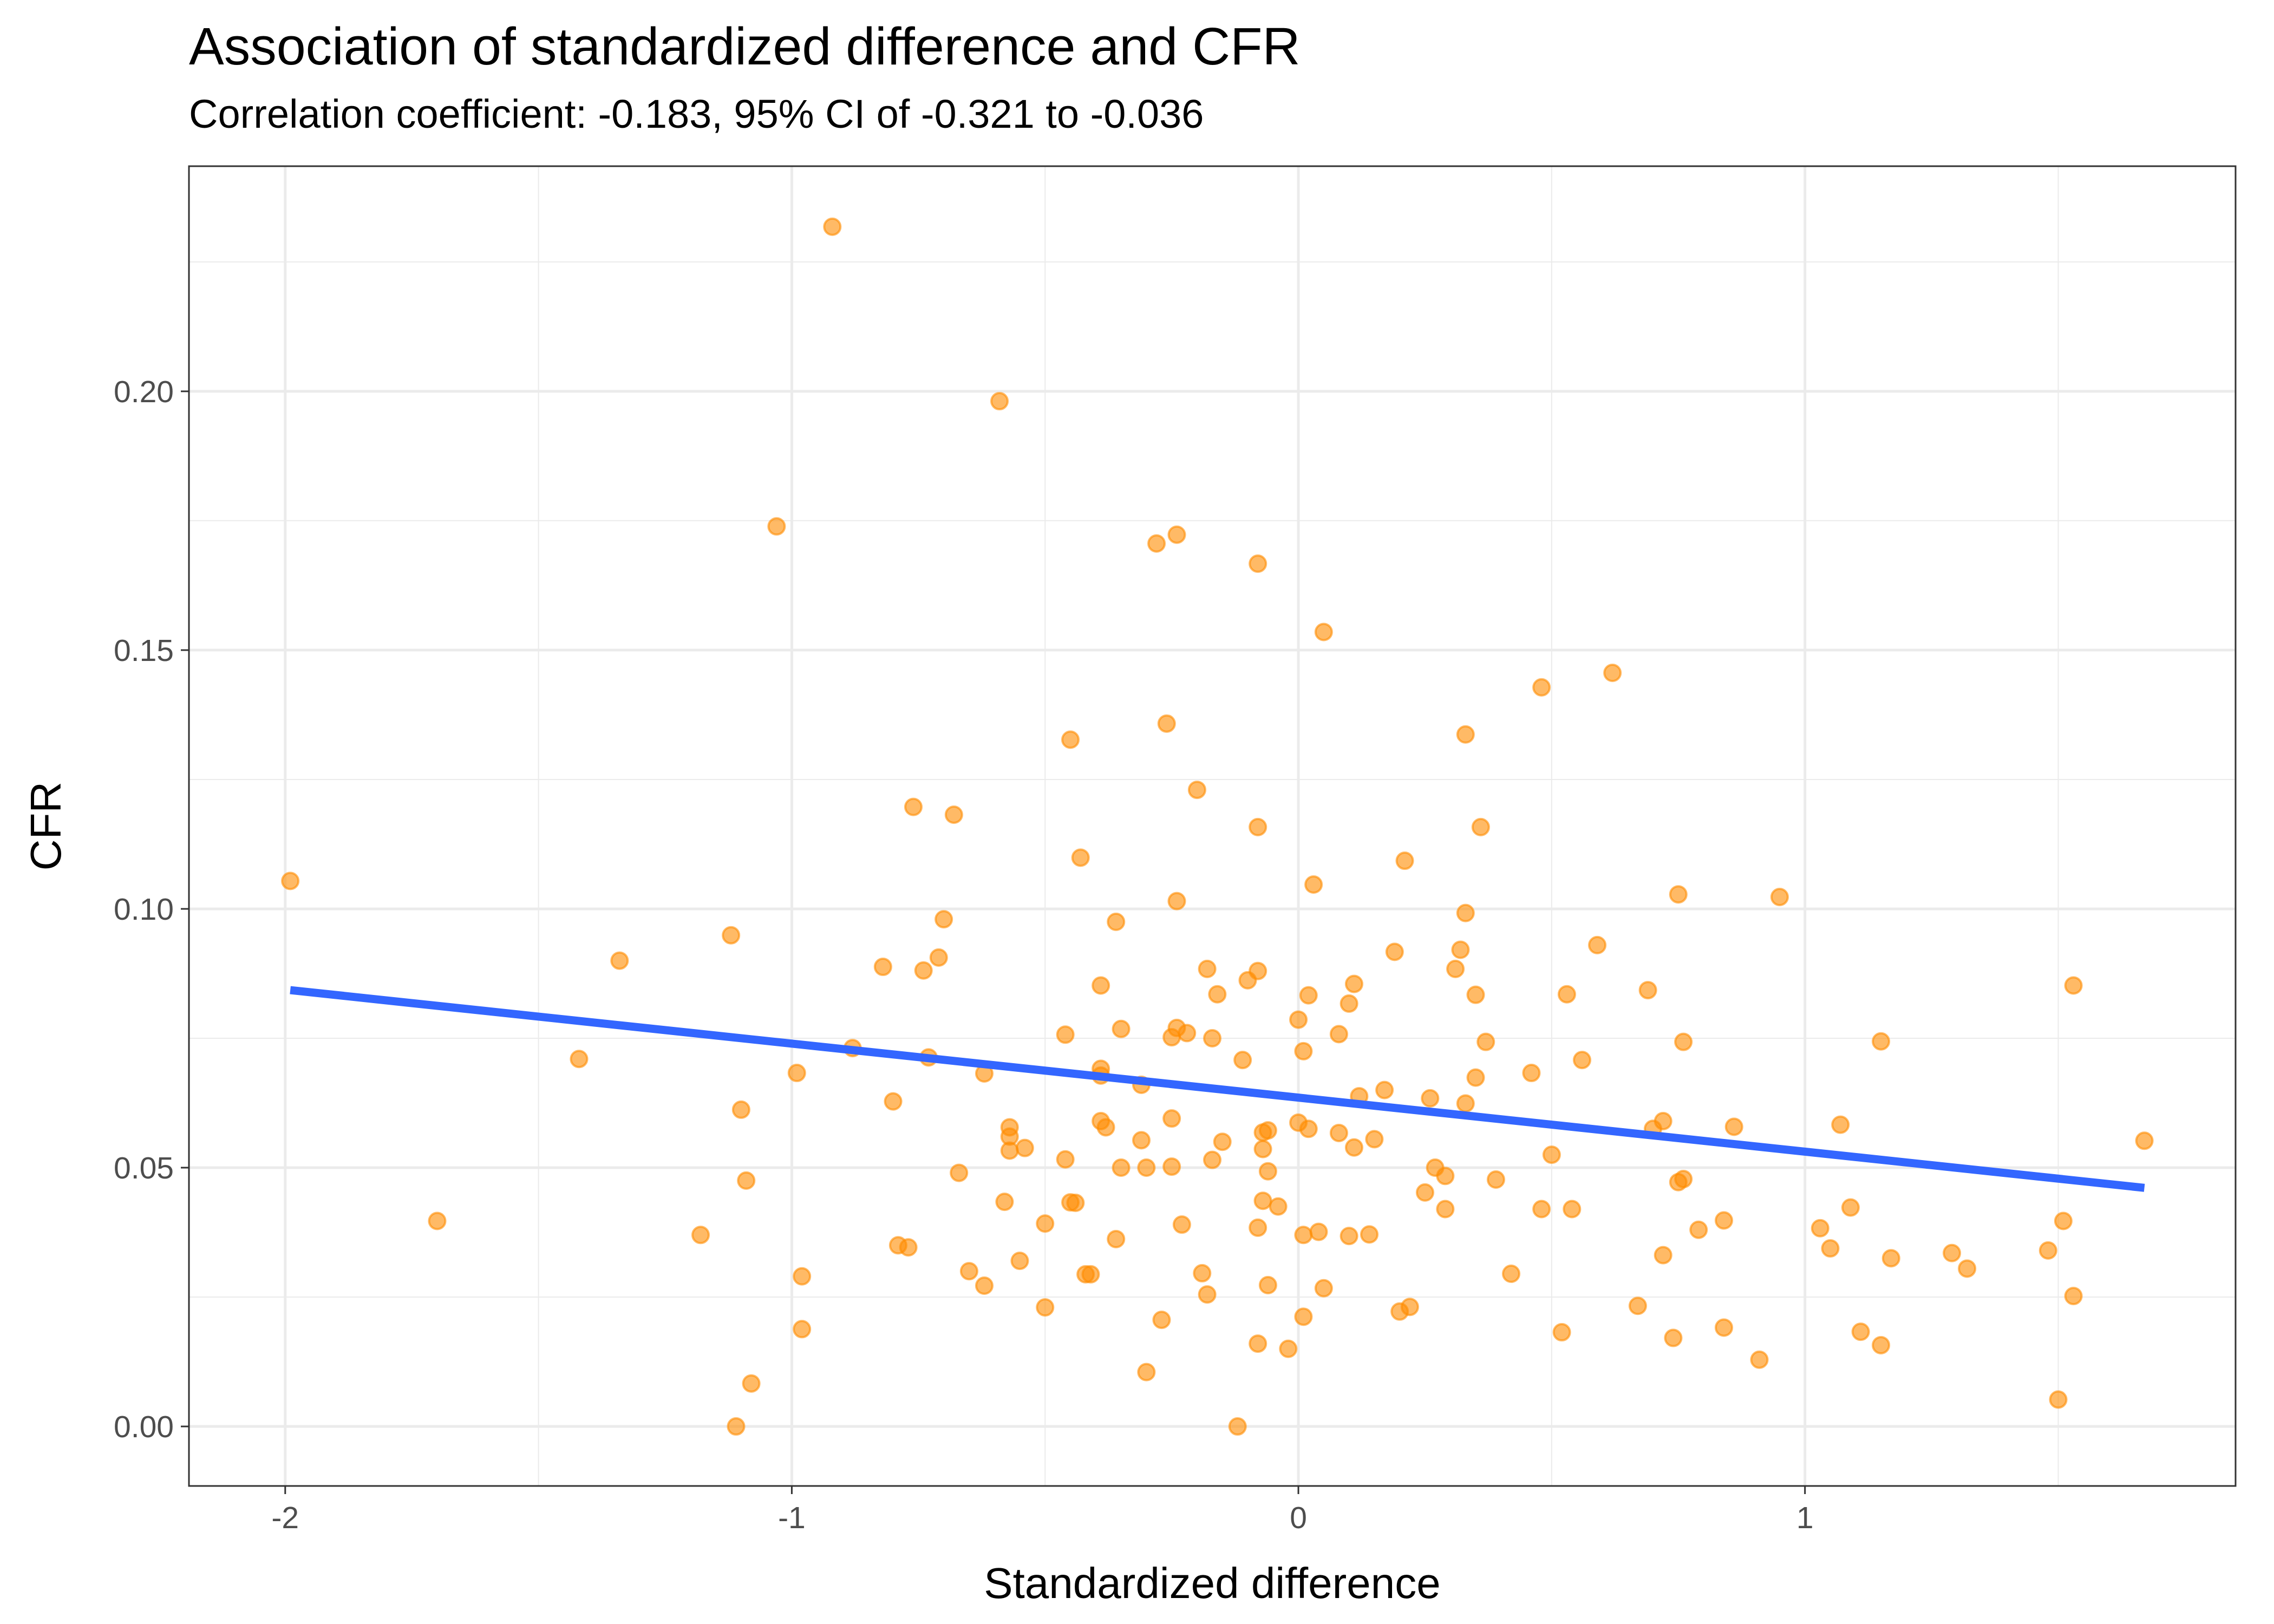 Image resolution: width=2274 pixels, height=1624 pixels. I want to click on y-tick-label: 0.20, so click(144, 392).